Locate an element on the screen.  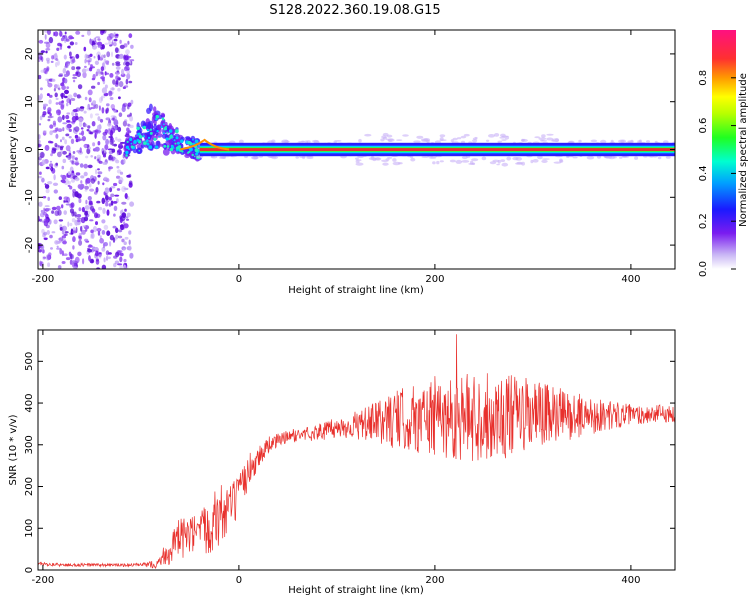
x-tick-label: 200 is located at coordinates (434, 279).